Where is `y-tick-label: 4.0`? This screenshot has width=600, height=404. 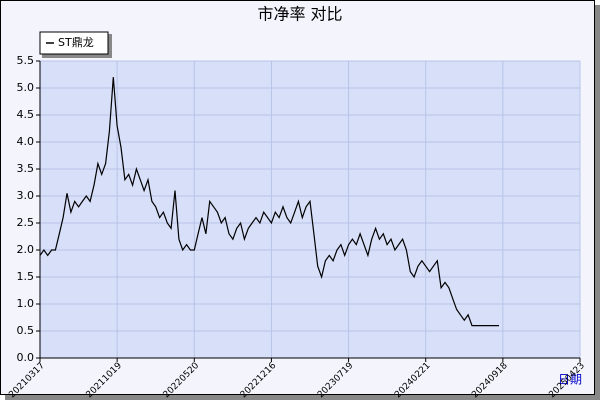 y-tick-label: 4.0 is located at coordinates (26, 141).